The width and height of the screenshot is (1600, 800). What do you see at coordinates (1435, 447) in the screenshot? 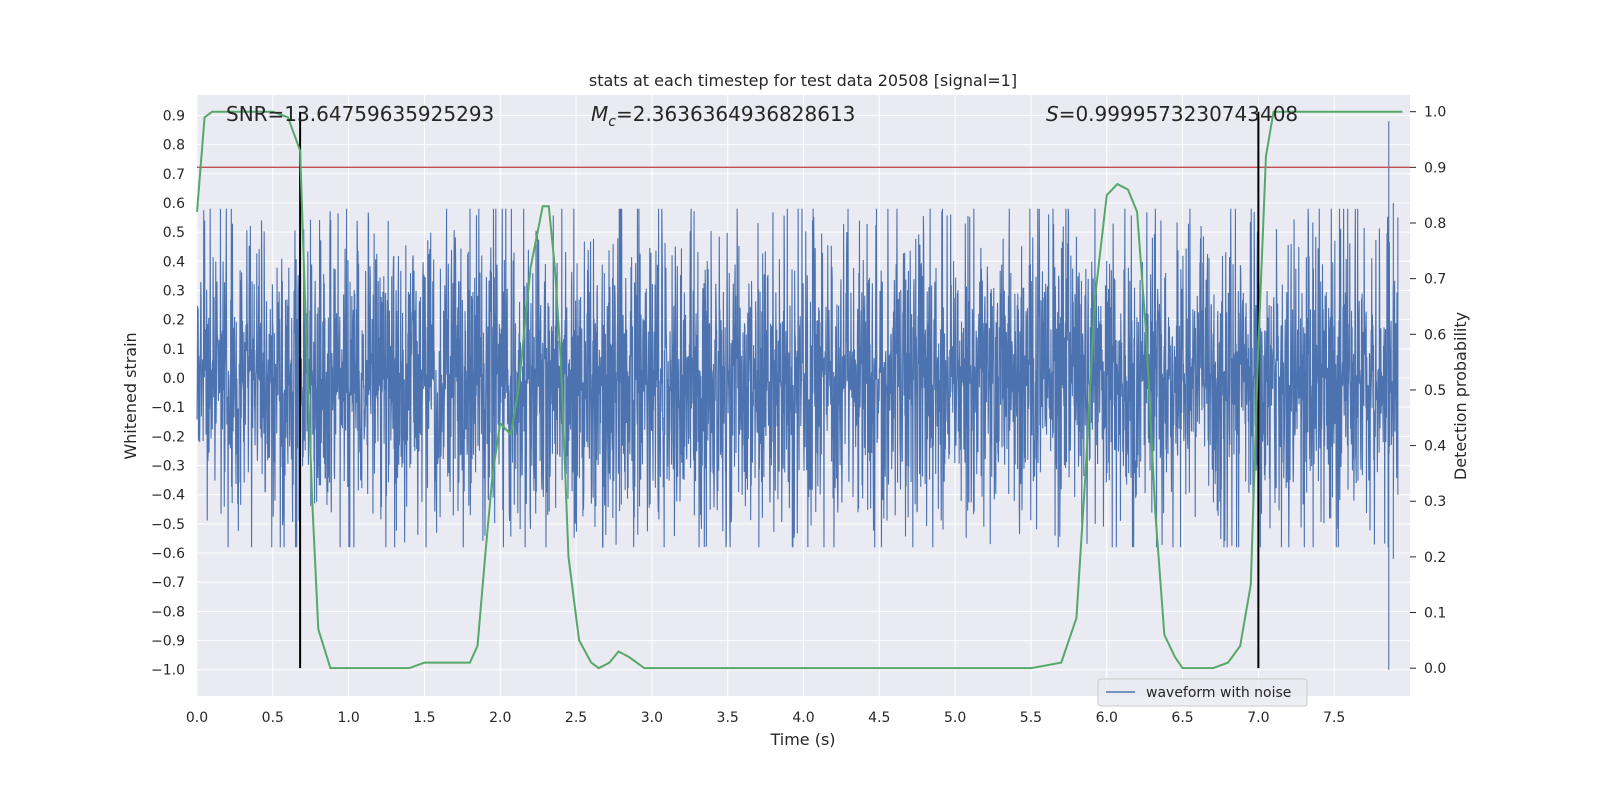
I see `y2-tick-label-6: 0.4` at bounding box center [1435, 447].